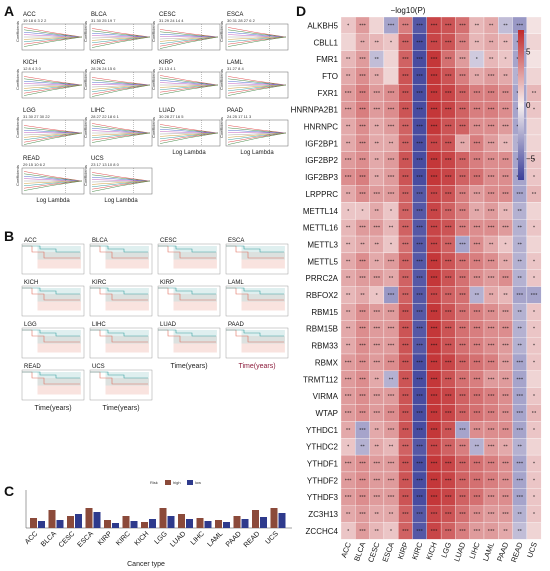 The height and width of the screenshot is (571, 550). Describe the element at coordinates (53, 388) in the screenshot. I see `km-plot-read: READ Time(years)` at that location.